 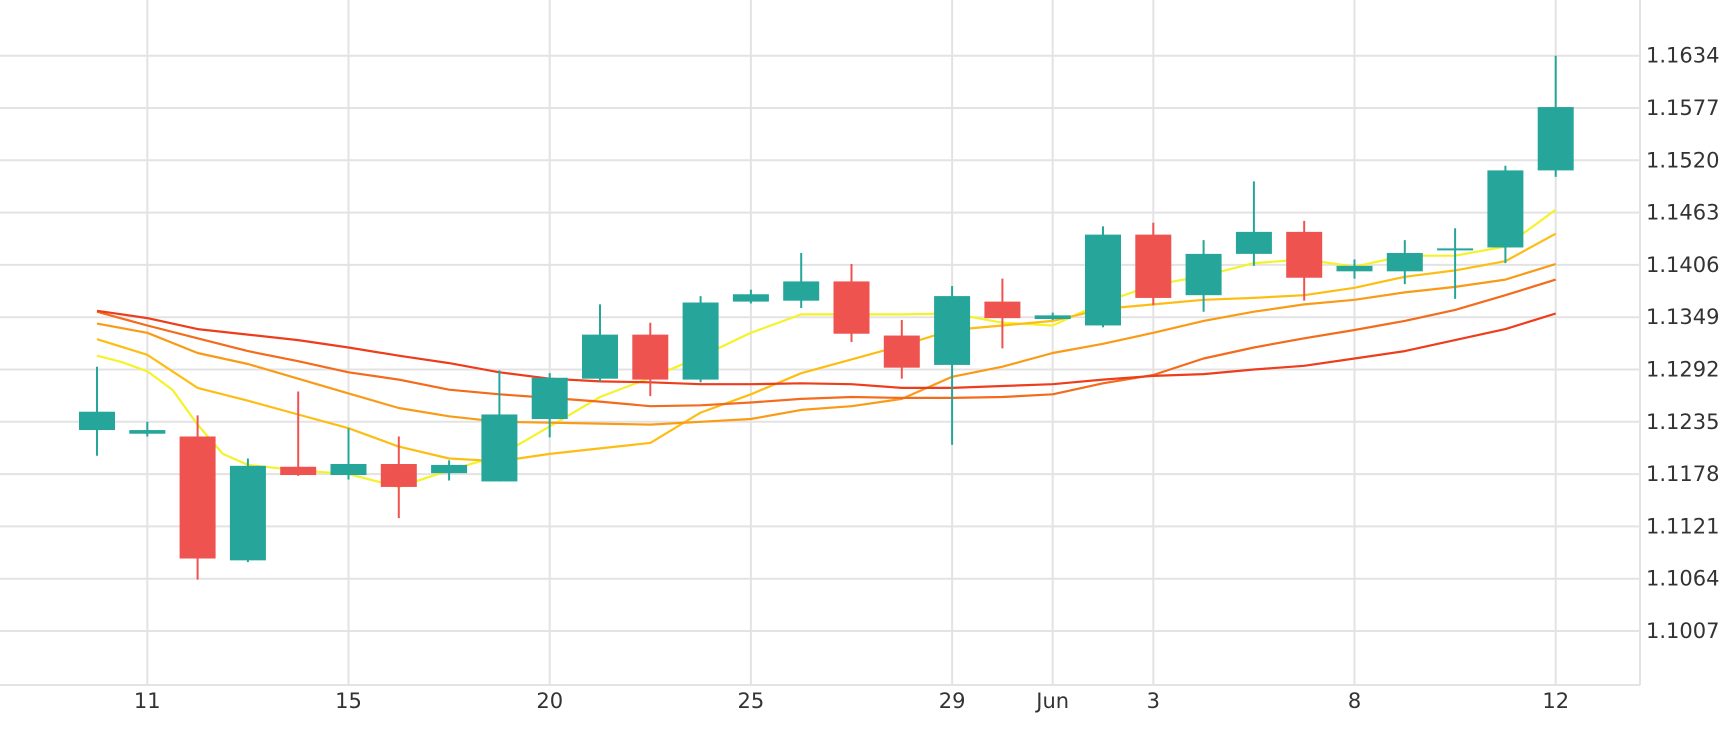 I want to click on x-axis: 11 15 20 25 29 Jun 3 8 12, so click(x=851, y=701).